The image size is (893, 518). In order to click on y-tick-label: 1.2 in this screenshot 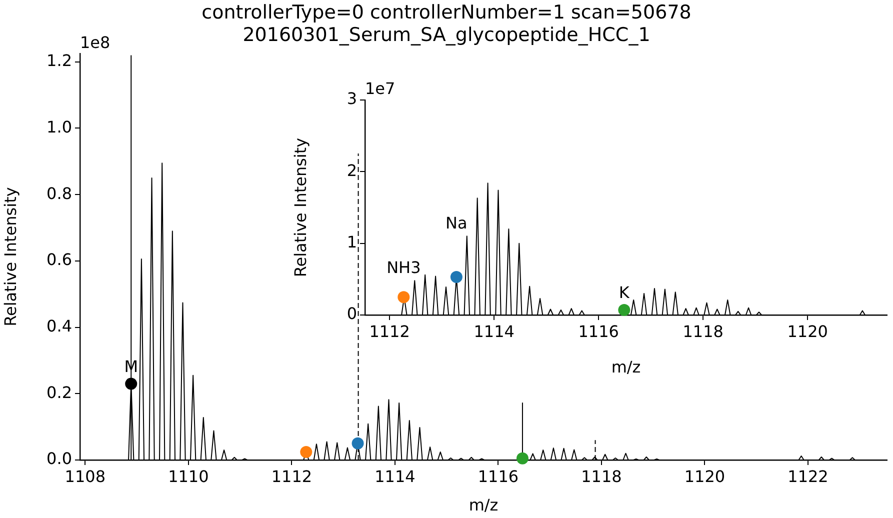, I will do `click(59, 60)`.